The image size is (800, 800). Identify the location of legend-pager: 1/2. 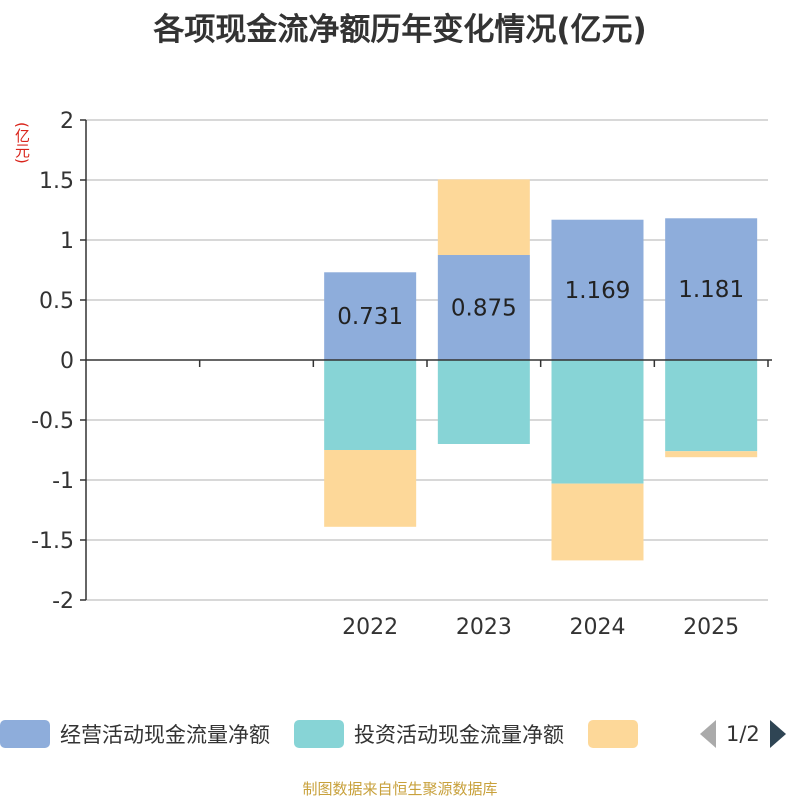
(748, 734).